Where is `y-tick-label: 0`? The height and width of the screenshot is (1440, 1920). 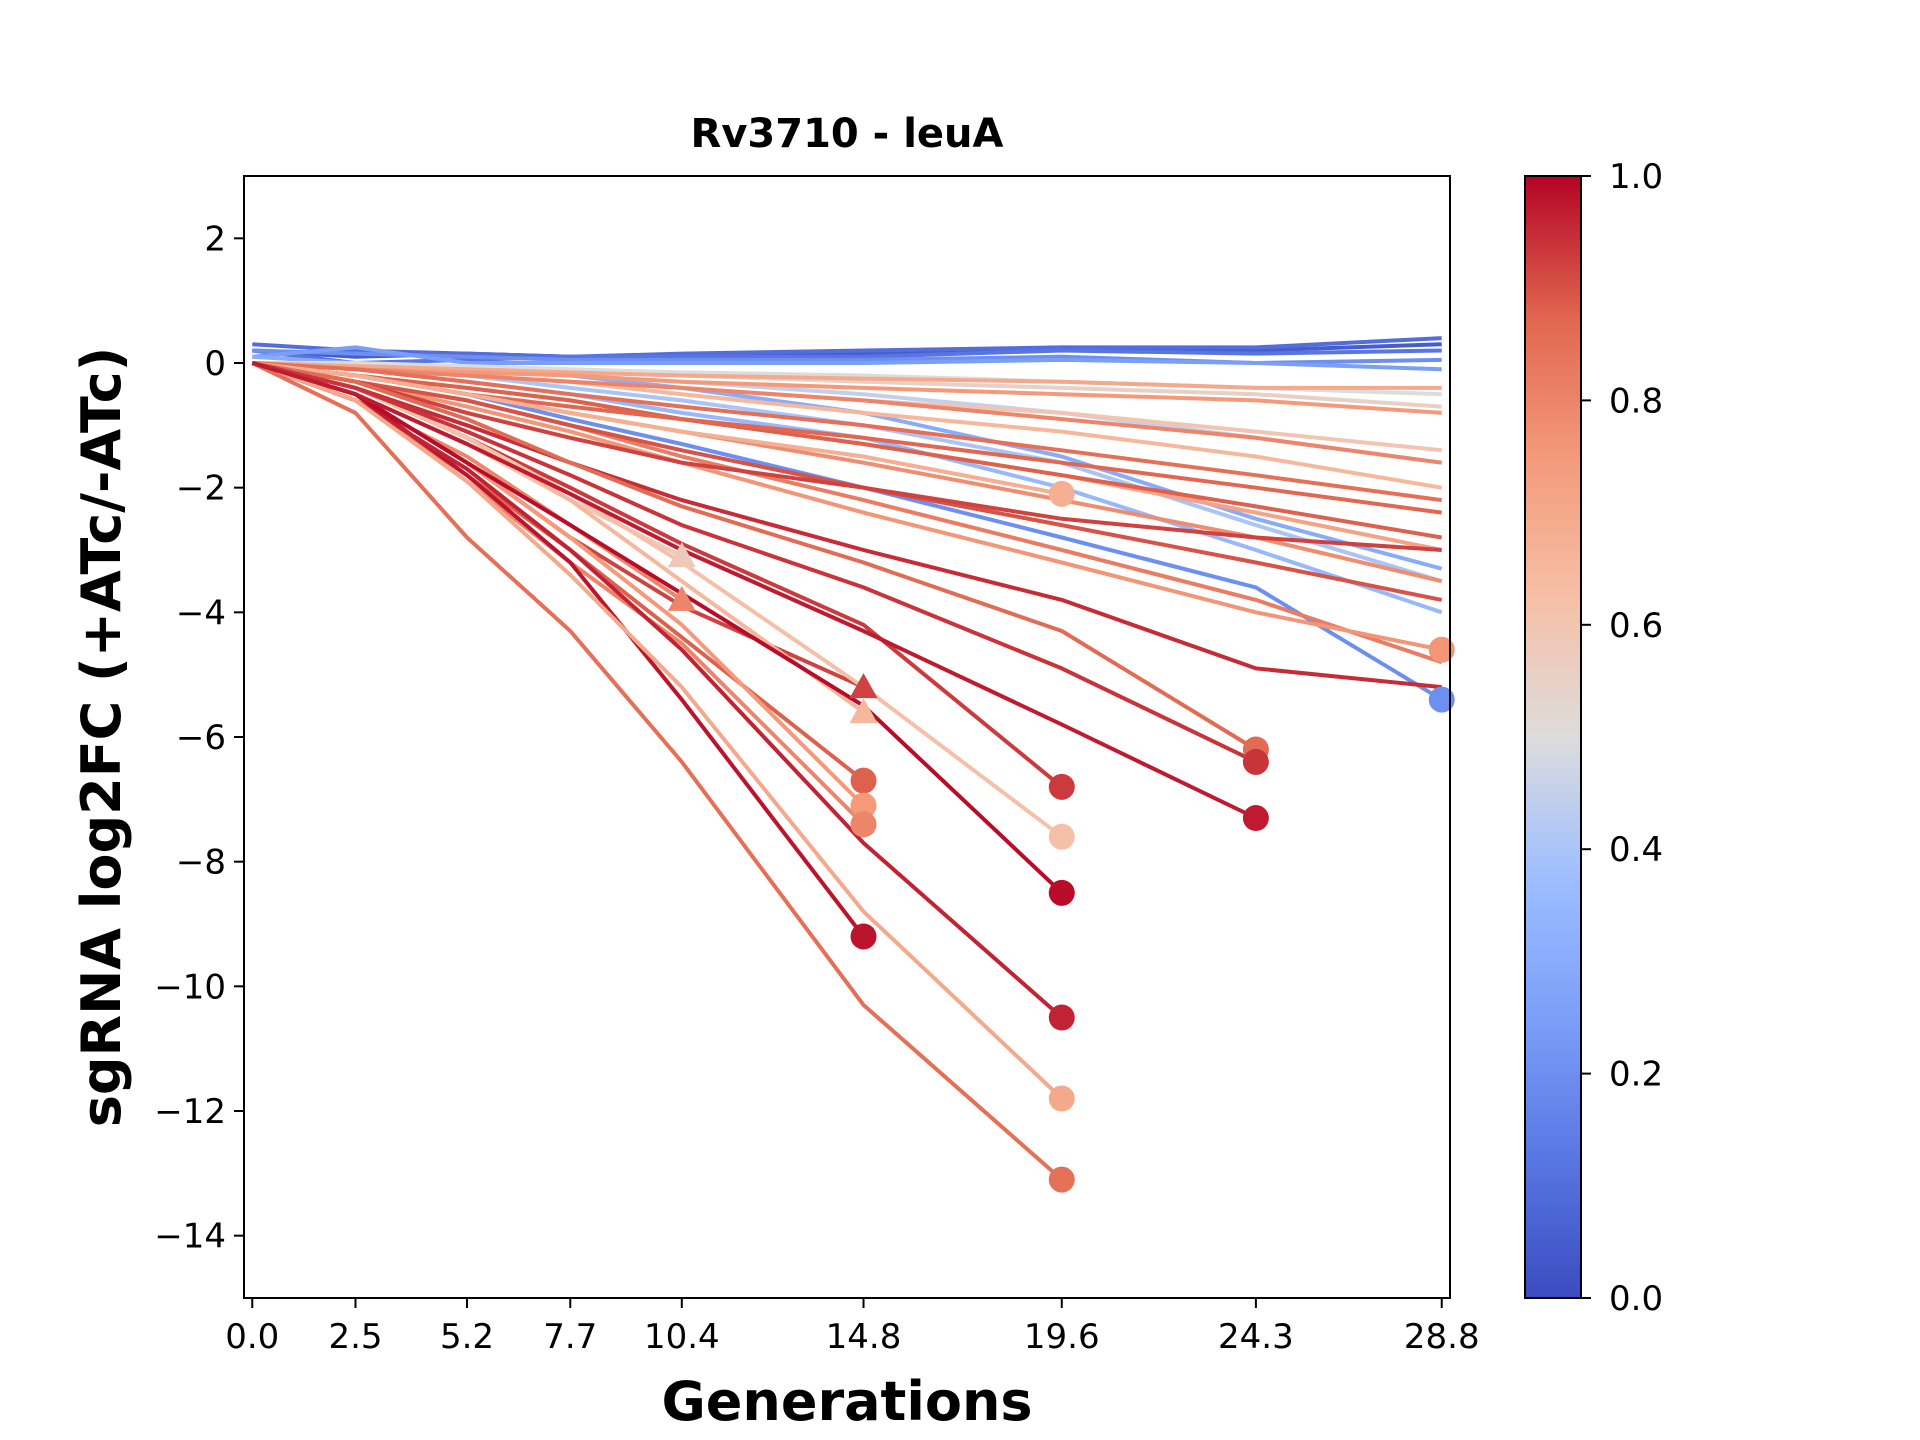 y-tick-label: 0 is located at coordinates (215, 364).